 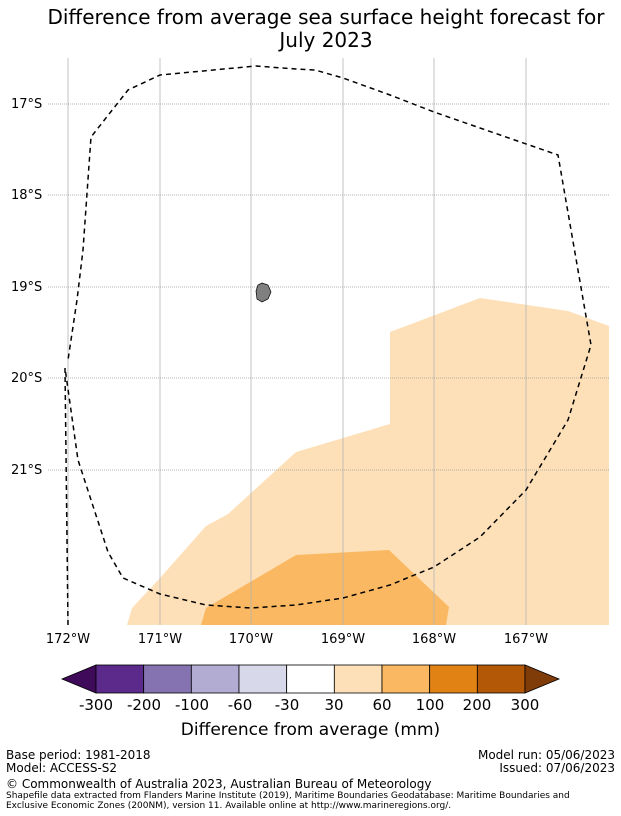 What do you see at coordinates (287, 705) in the screenshot?
I see `cb-tick-4: -30` at bounding box center [287, 705].